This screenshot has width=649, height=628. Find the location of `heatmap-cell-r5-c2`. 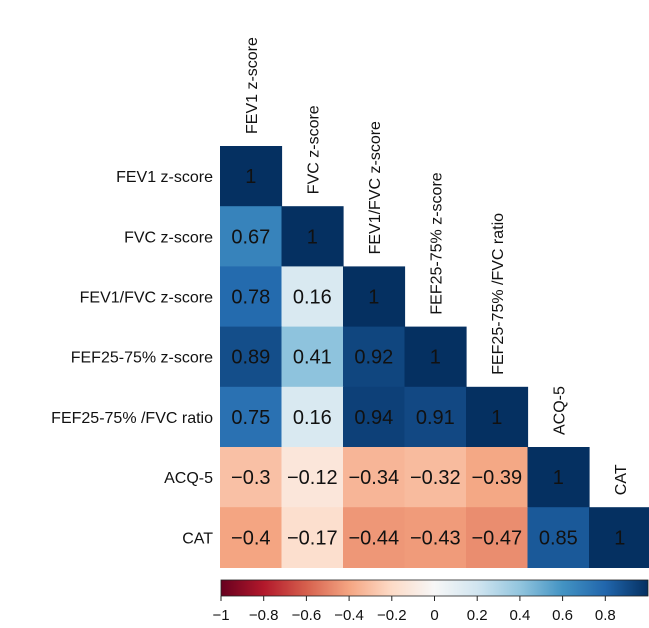

heatmap-cell-r5-c2 is located at coordinates (374, 477).